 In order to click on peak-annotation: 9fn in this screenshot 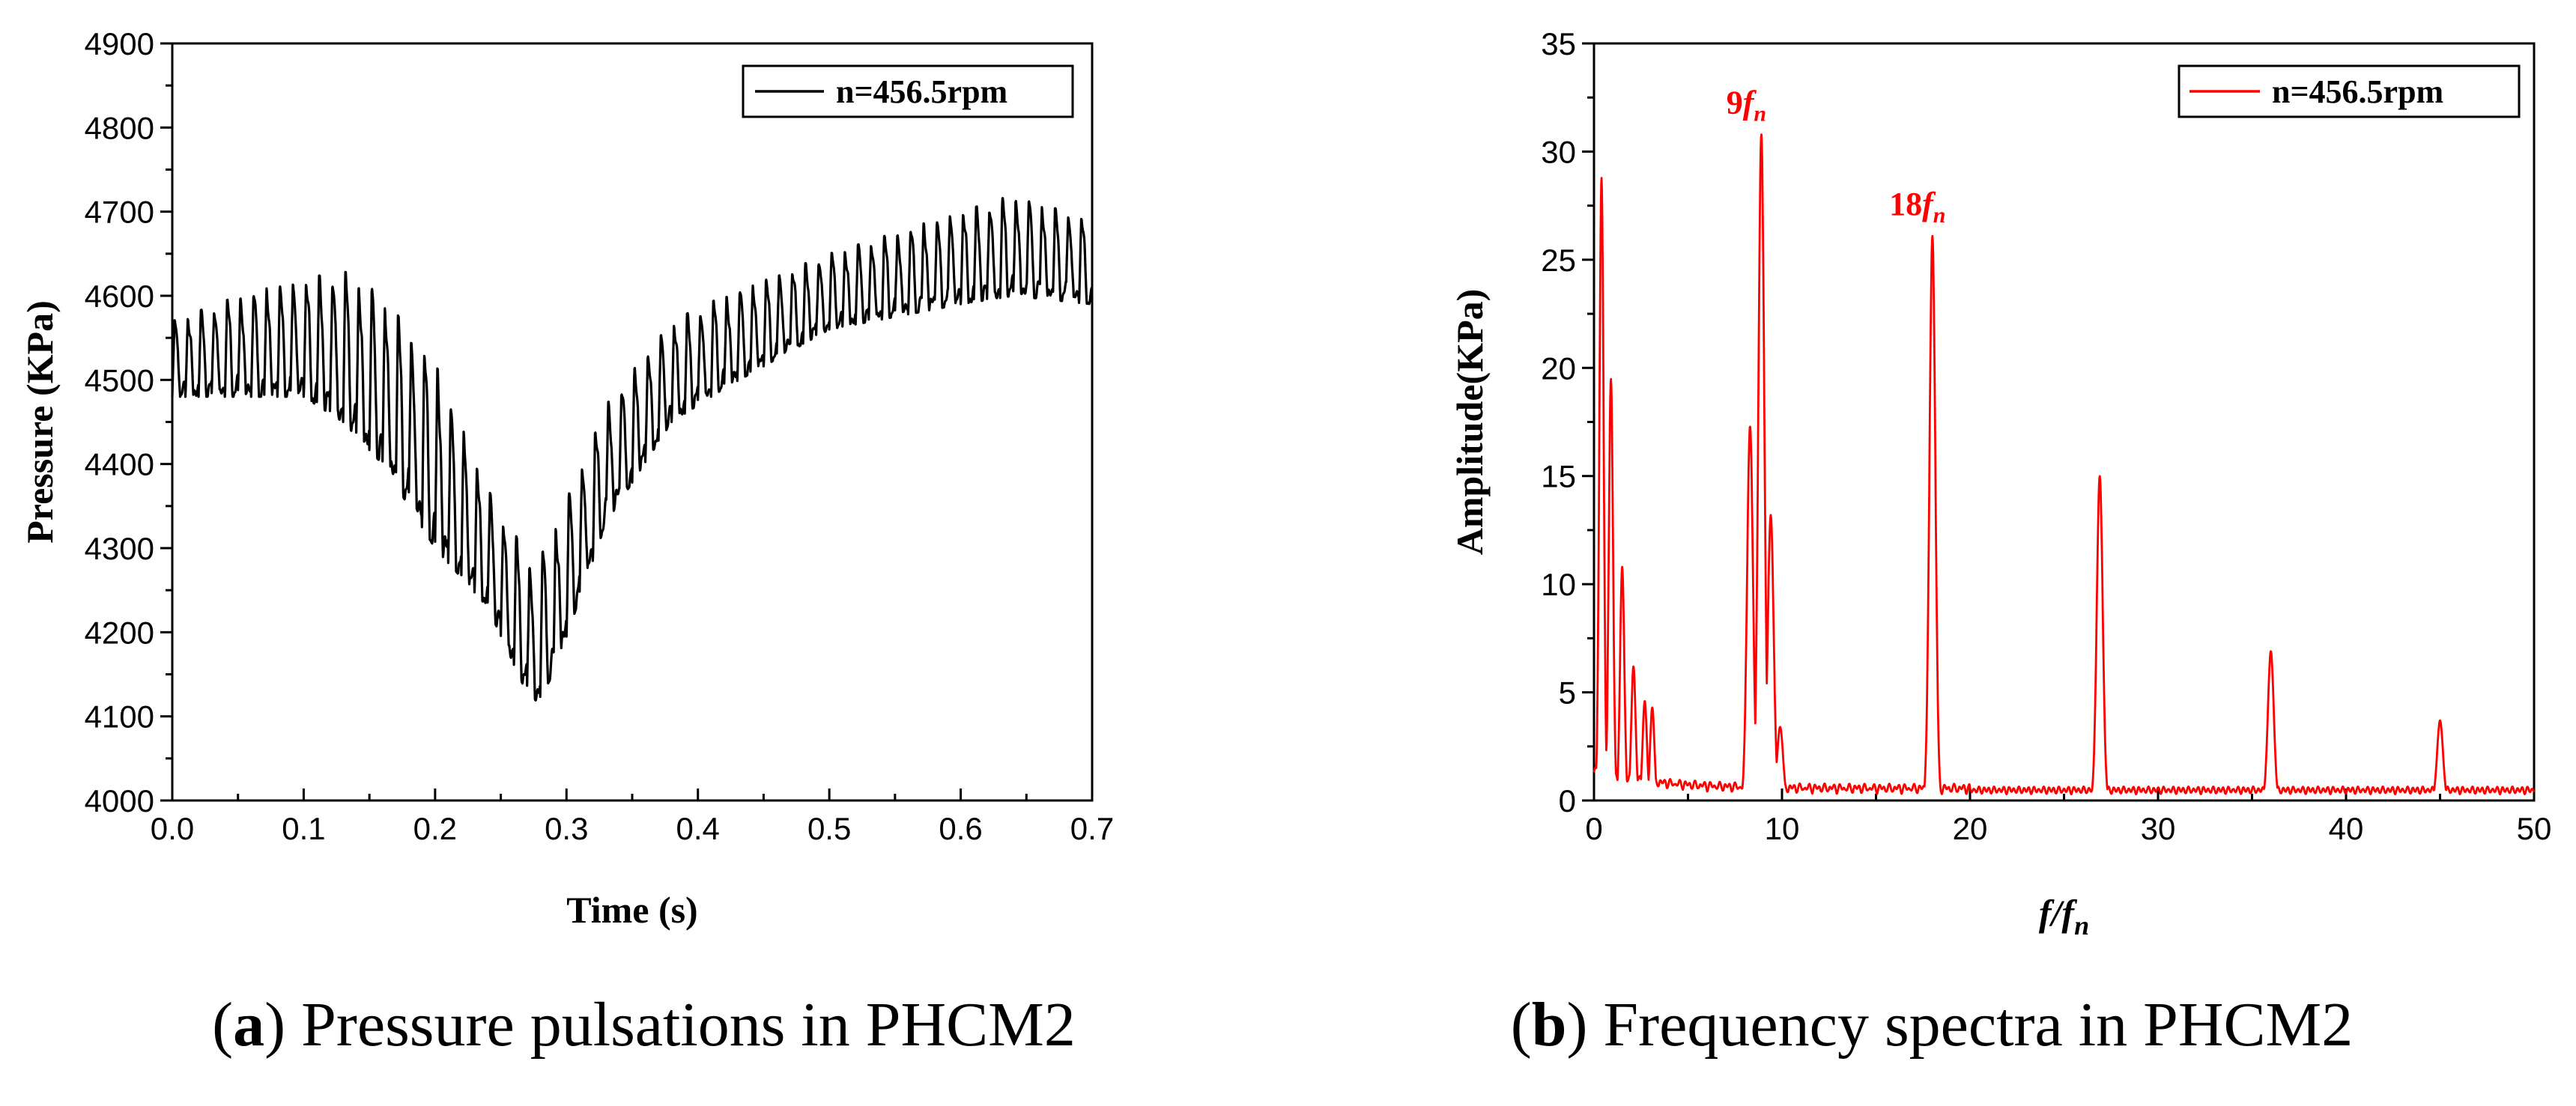, I will do `click(1746, 105)`.